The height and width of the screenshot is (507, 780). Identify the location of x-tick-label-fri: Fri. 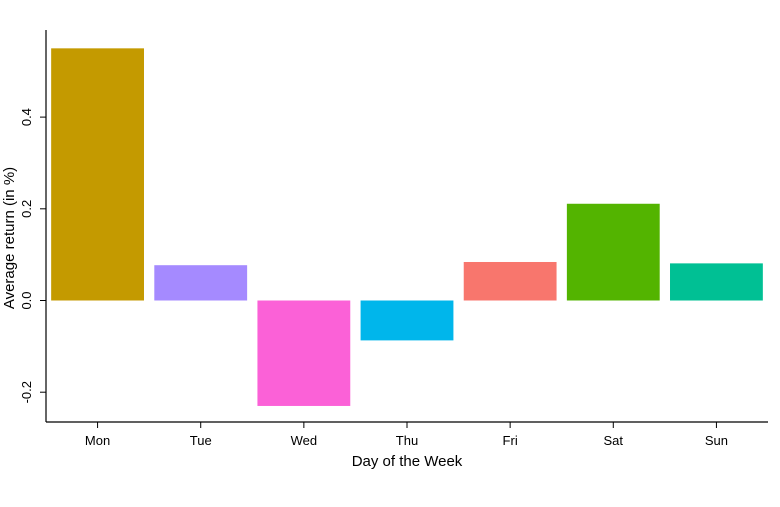
(510, 440).